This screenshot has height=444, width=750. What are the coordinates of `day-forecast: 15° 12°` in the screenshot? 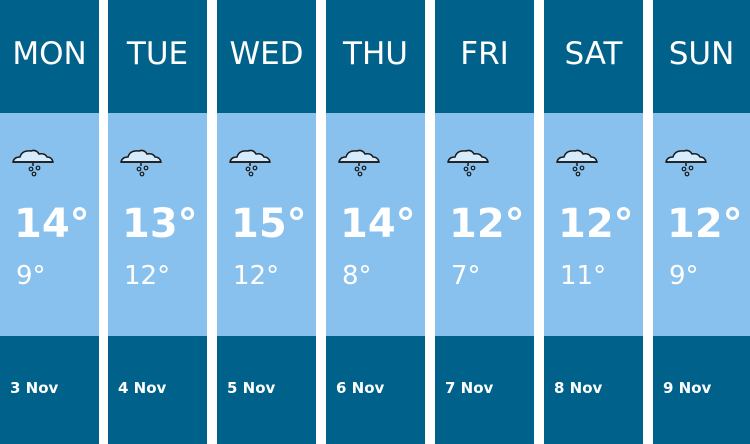 It's located at (266, 224).